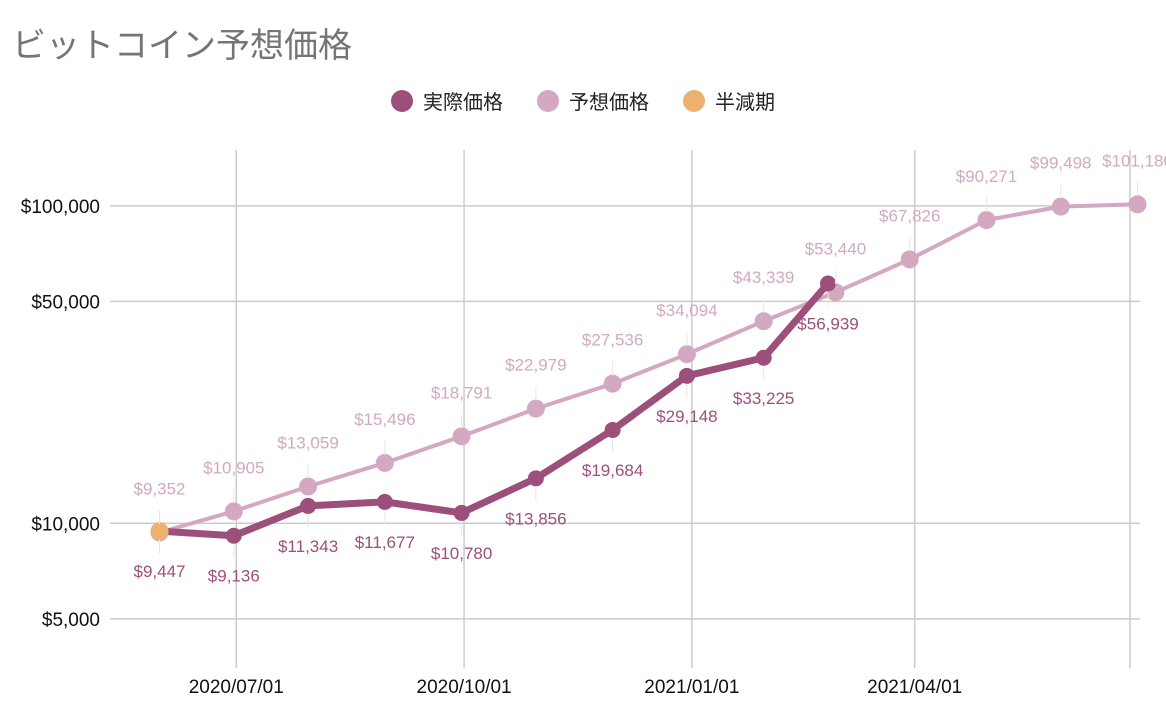 The width and height of the screenshot is (1166, 706). I want to click on legend-item-actual: 実際価格, so click(447, 100).